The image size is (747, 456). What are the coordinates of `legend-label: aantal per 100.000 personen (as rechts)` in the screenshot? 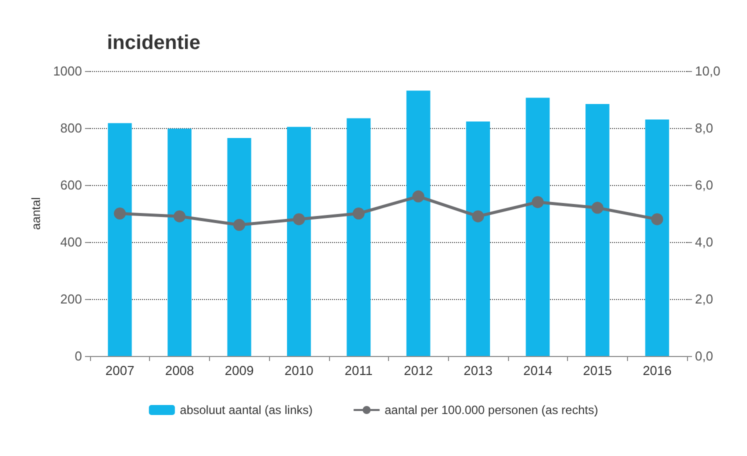 It's located at (491, 410).